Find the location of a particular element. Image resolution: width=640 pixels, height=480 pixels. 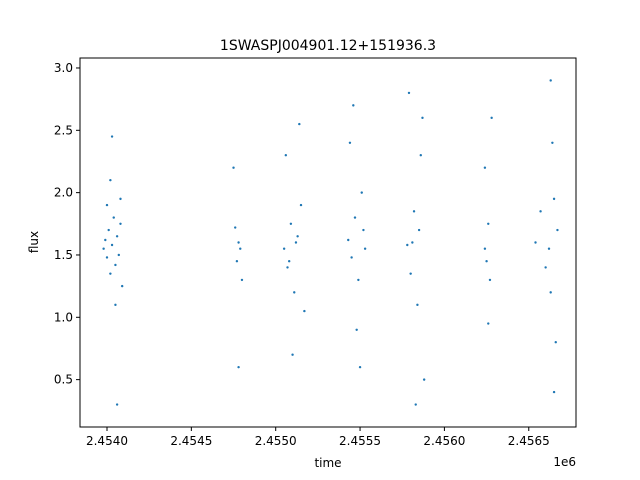

y-tick-label: 0.5 is located at coordinates (63, 380).